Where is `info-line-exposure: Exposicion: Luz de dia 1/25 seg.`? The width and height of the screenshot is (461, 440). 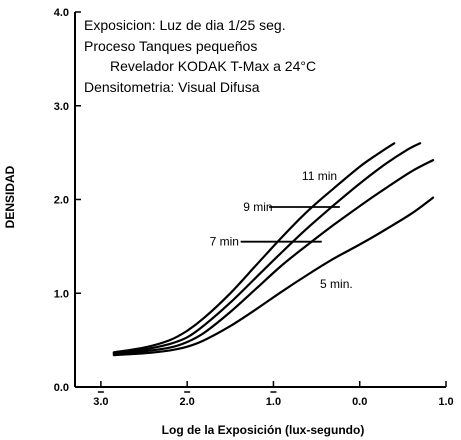
info-line-exposure: Exposicion: Luz de dia 1/25 seg. is located at coordinates (185, 25).